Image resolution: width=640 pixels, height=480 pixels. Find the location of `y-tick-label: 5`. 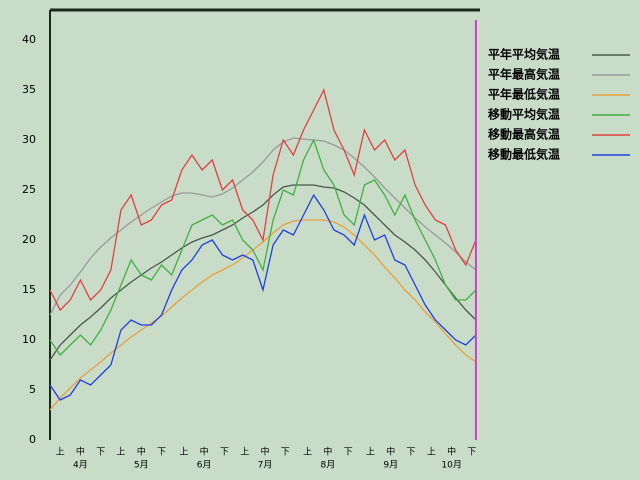

y-tick-label: 5 is located at coordinates (32, 389).